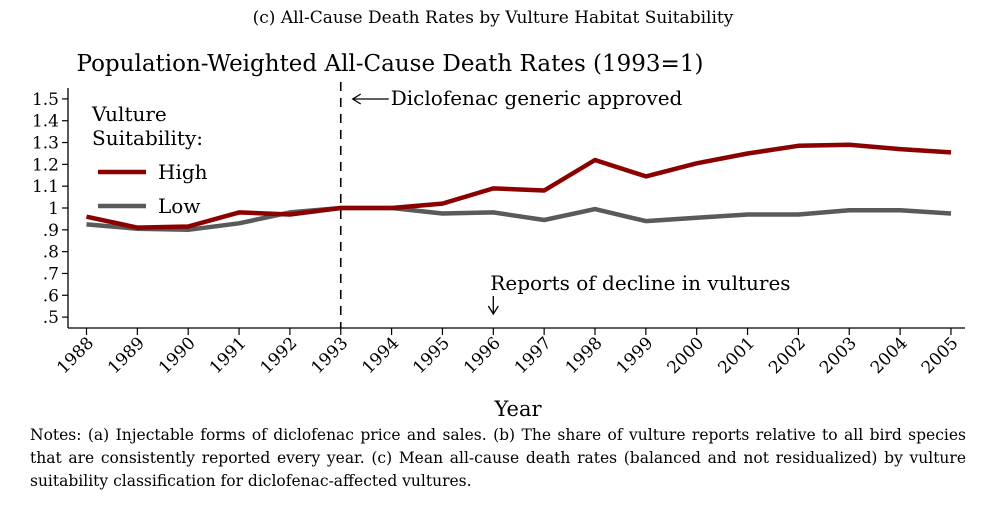  I want to click on y-tick-label: .7, so click(51, 274).